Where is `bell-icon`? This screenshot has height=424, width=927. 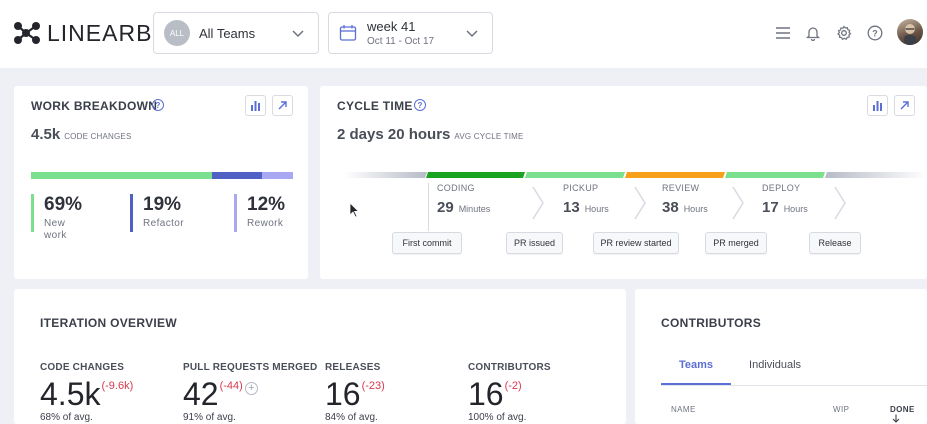
bell-icon is located at coordinates (813, 33).